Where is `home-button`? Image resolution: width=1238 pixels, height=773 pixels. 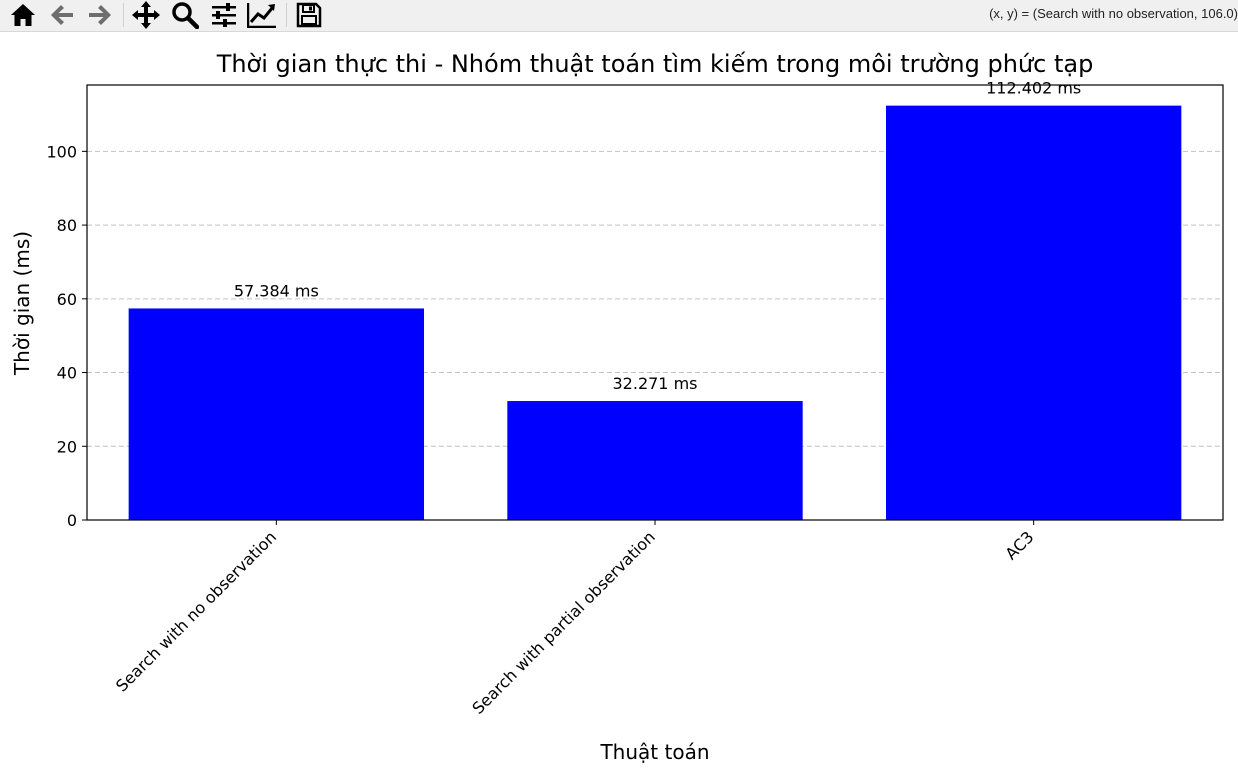 home-button is located at coordinates (23, 15).